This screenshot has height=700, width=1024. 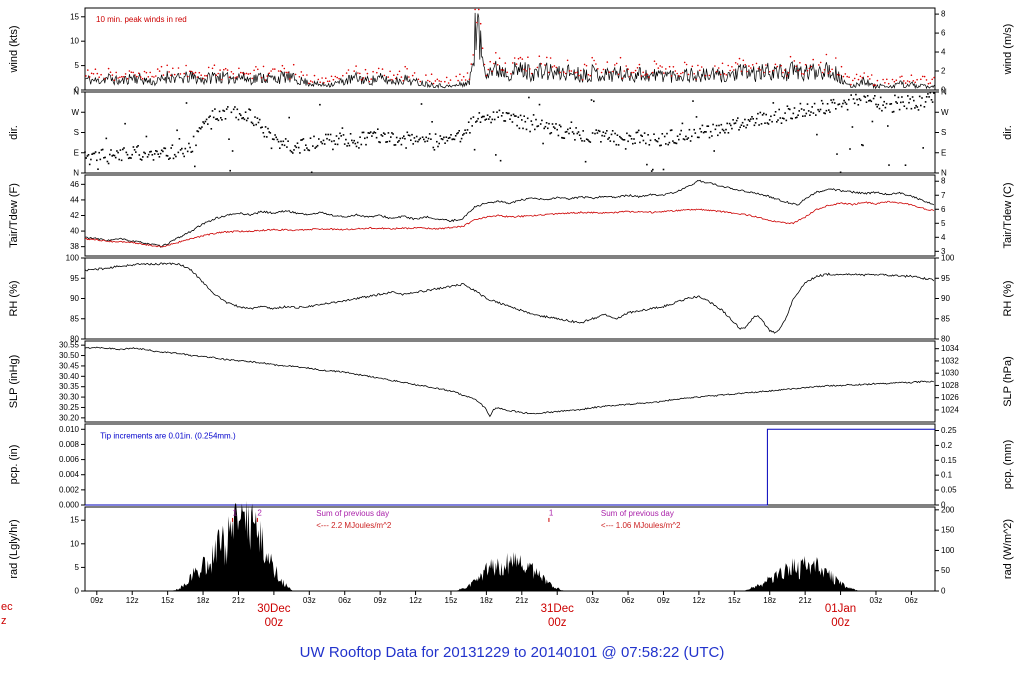 What do you see at coordinates (69, 489) in the screenshot?
I see `pcp-left-tick-label: 0.002` at bounding box center [69, 489].